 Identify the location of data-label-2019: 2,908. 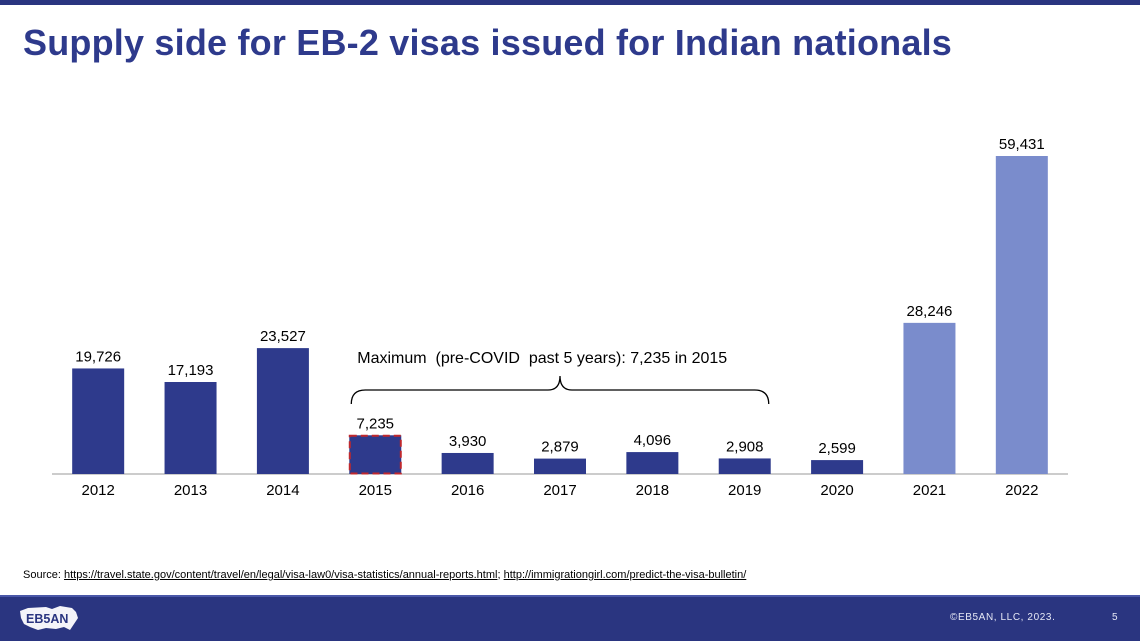
(745, 446).